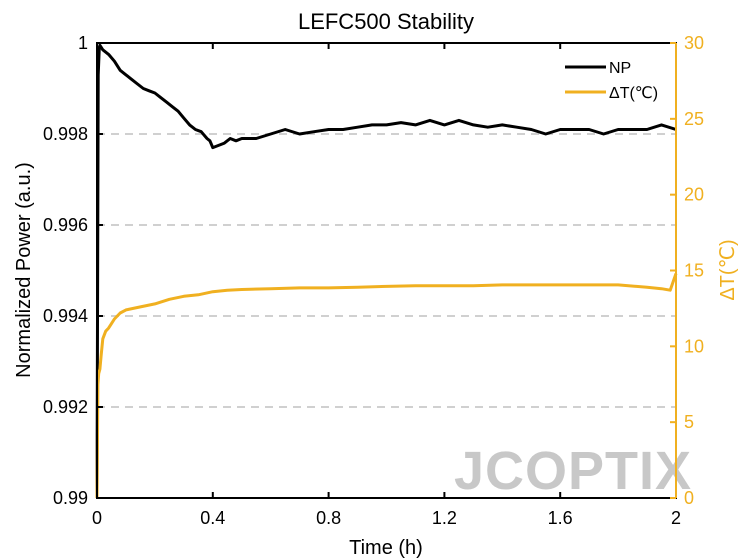 The image size is (747, 560). I want to click on y-axis-right: 0 5 10 15 20 25 30, so click(687, 270).